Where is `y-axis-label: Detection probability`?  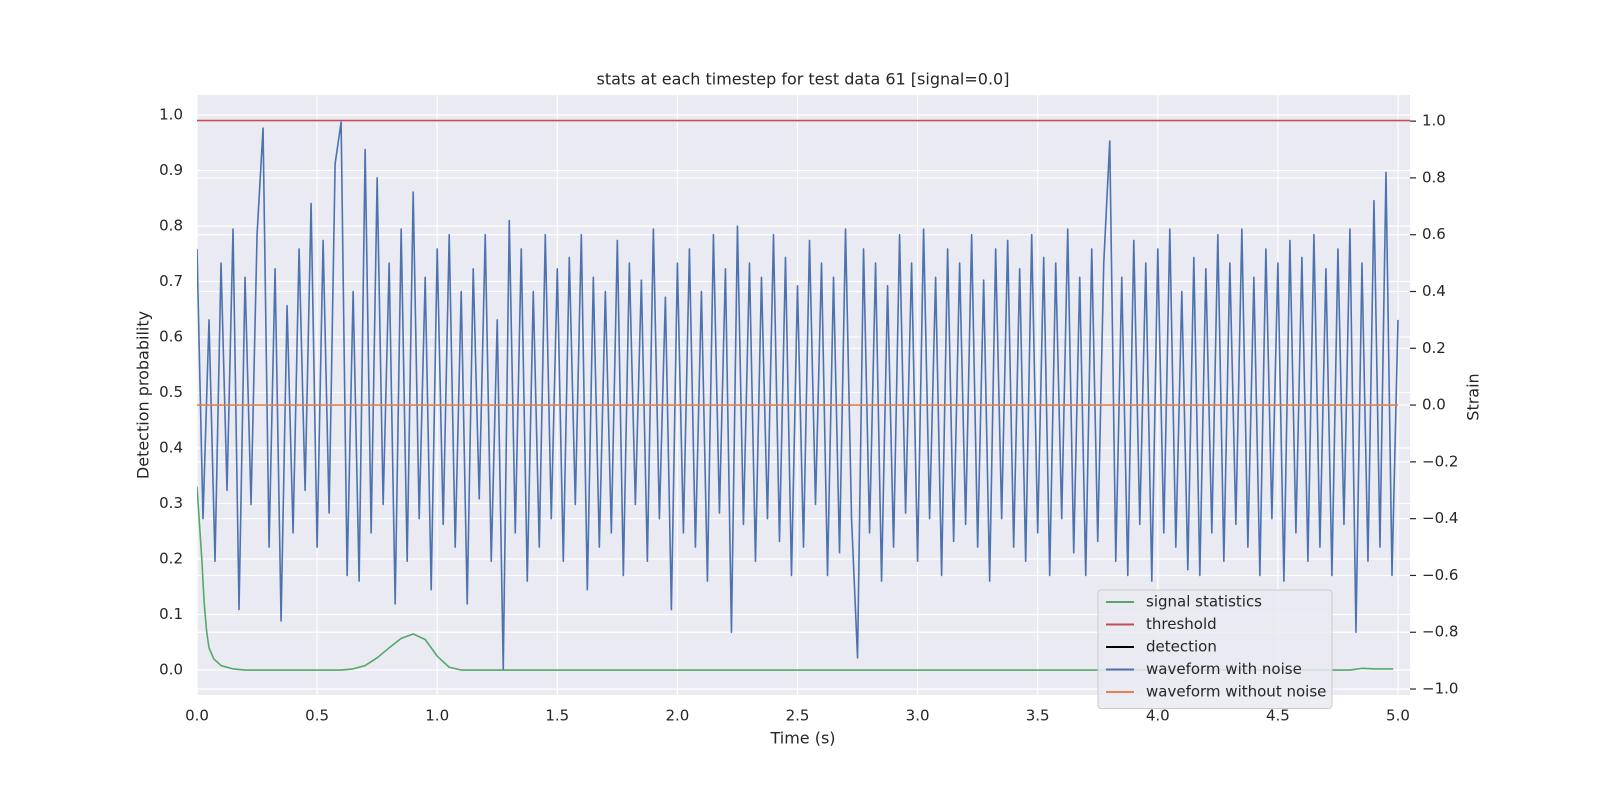
y-axis-label: Detection probability is located at coordinates (143, 395).